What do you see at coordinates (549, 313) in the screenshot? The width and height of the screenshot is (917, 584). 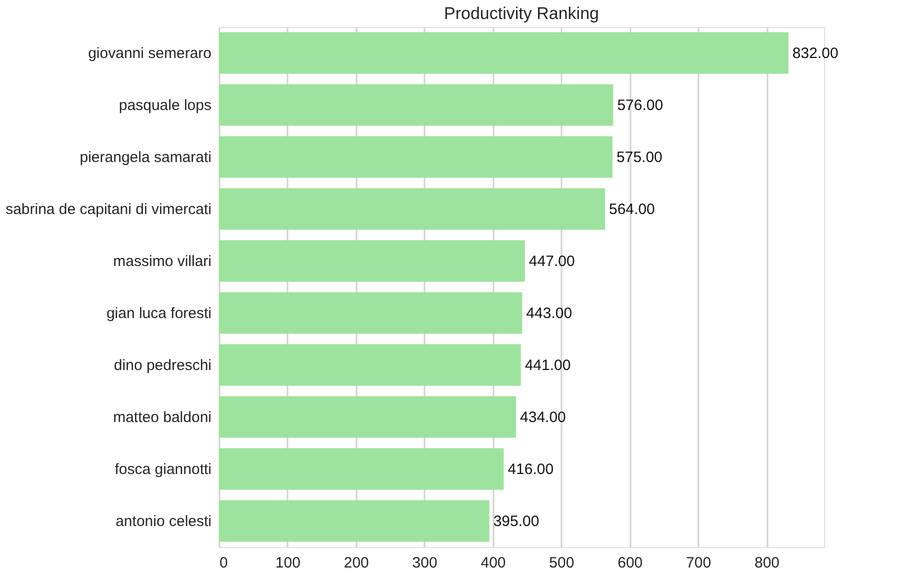 I see `data-label: 443.00` at bounding box center [549, 313].